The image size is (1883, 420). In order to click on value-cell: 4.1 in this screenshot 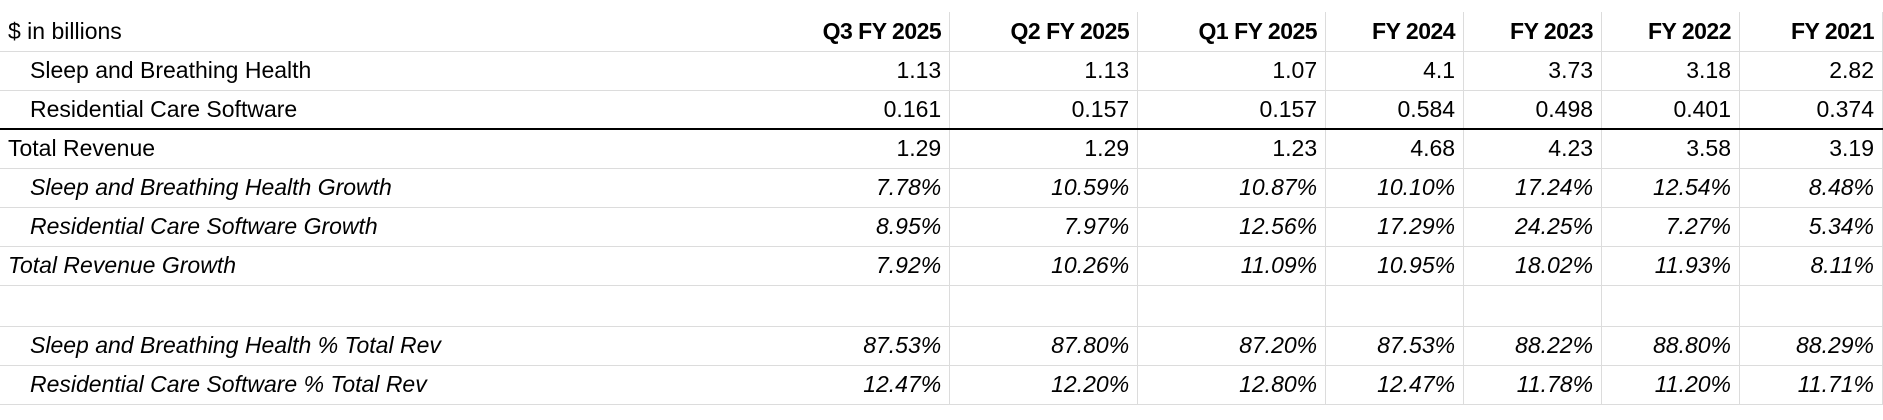, I will do `click(1395, 71)`.